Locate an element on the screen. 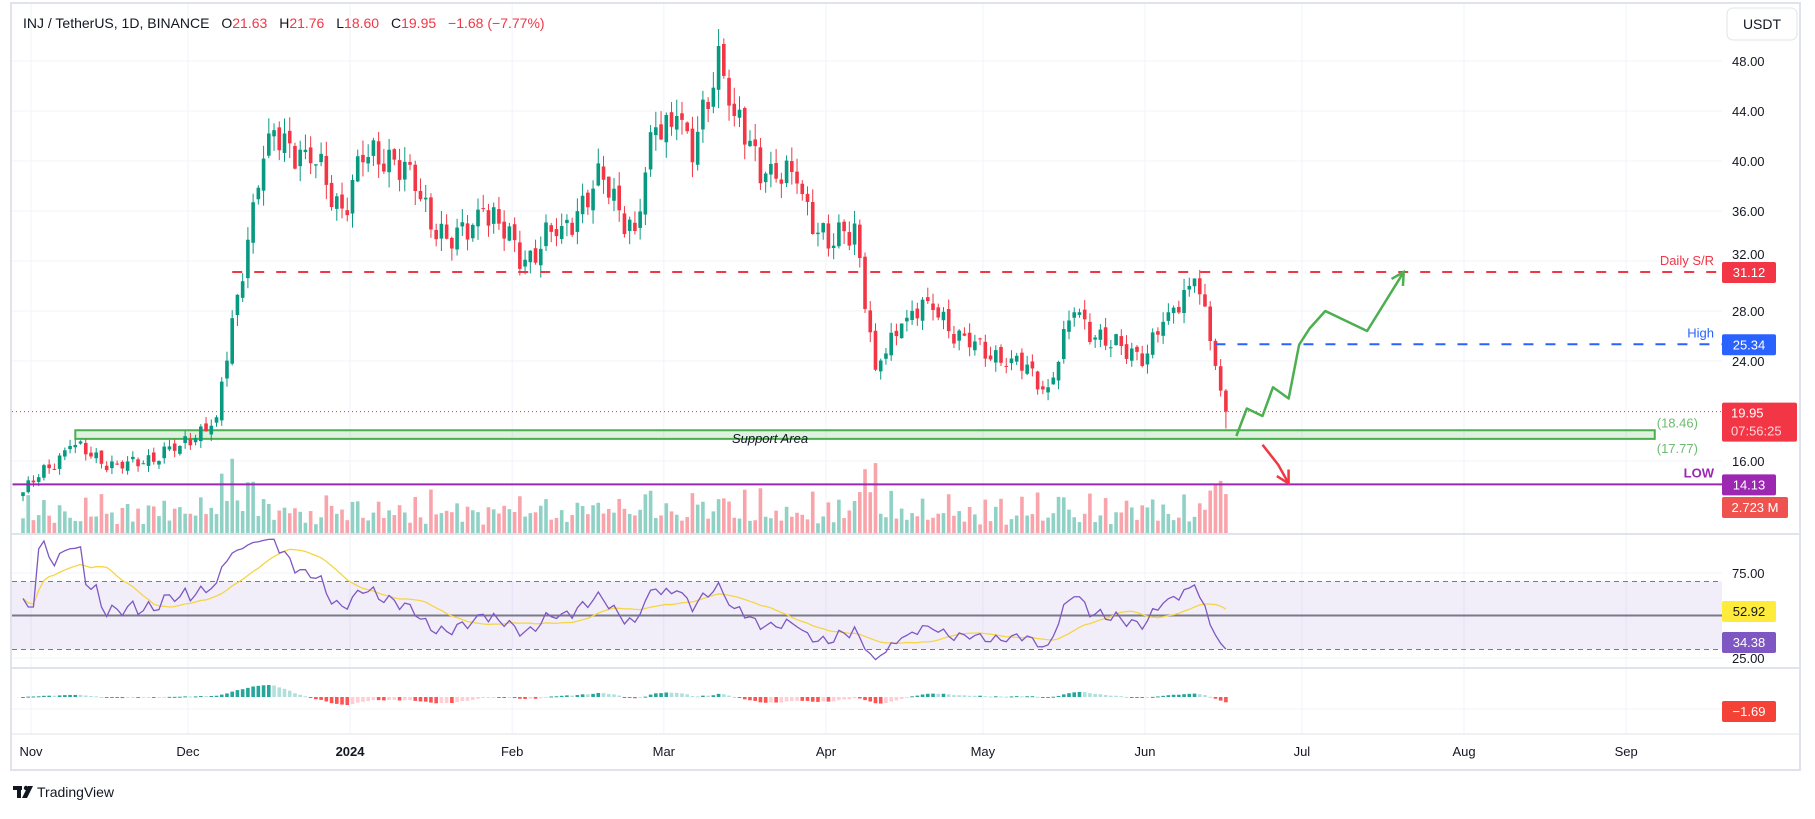  tradingview-logo: TradingView is located at coordinates (64, 792).